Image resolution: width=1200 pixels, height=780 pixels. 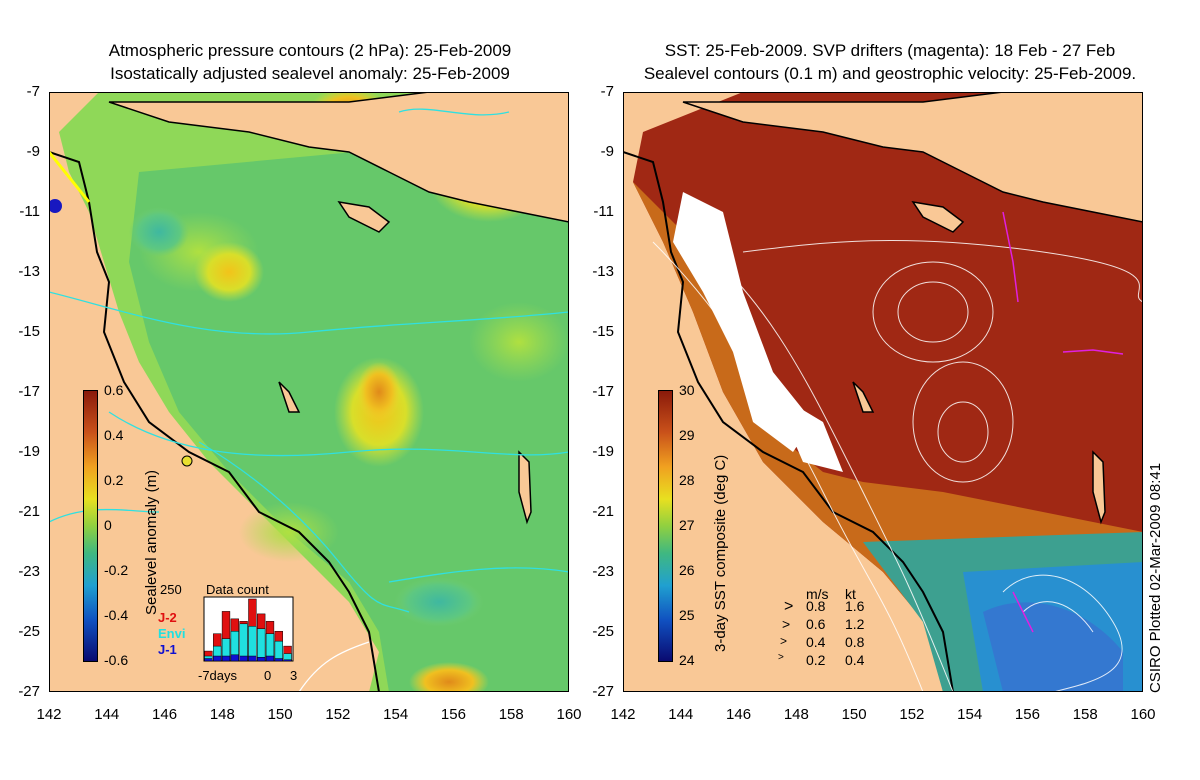 What do you see at coordinates (687, 660) in the screenshot?
I see `colorbar-tick-label: 24` at bounding box center [687, 660].